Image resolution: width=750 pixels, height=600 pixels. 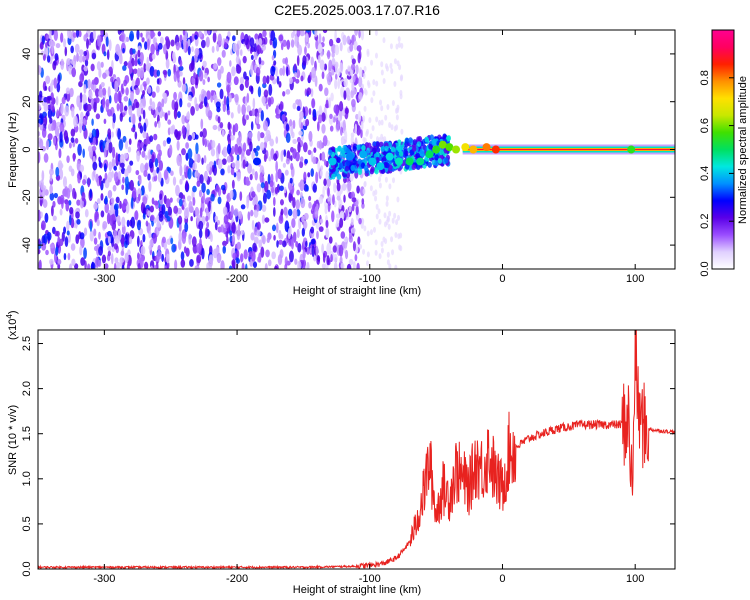 I want to click on spectrogram-carrier-line, so click(x=568, y=149).